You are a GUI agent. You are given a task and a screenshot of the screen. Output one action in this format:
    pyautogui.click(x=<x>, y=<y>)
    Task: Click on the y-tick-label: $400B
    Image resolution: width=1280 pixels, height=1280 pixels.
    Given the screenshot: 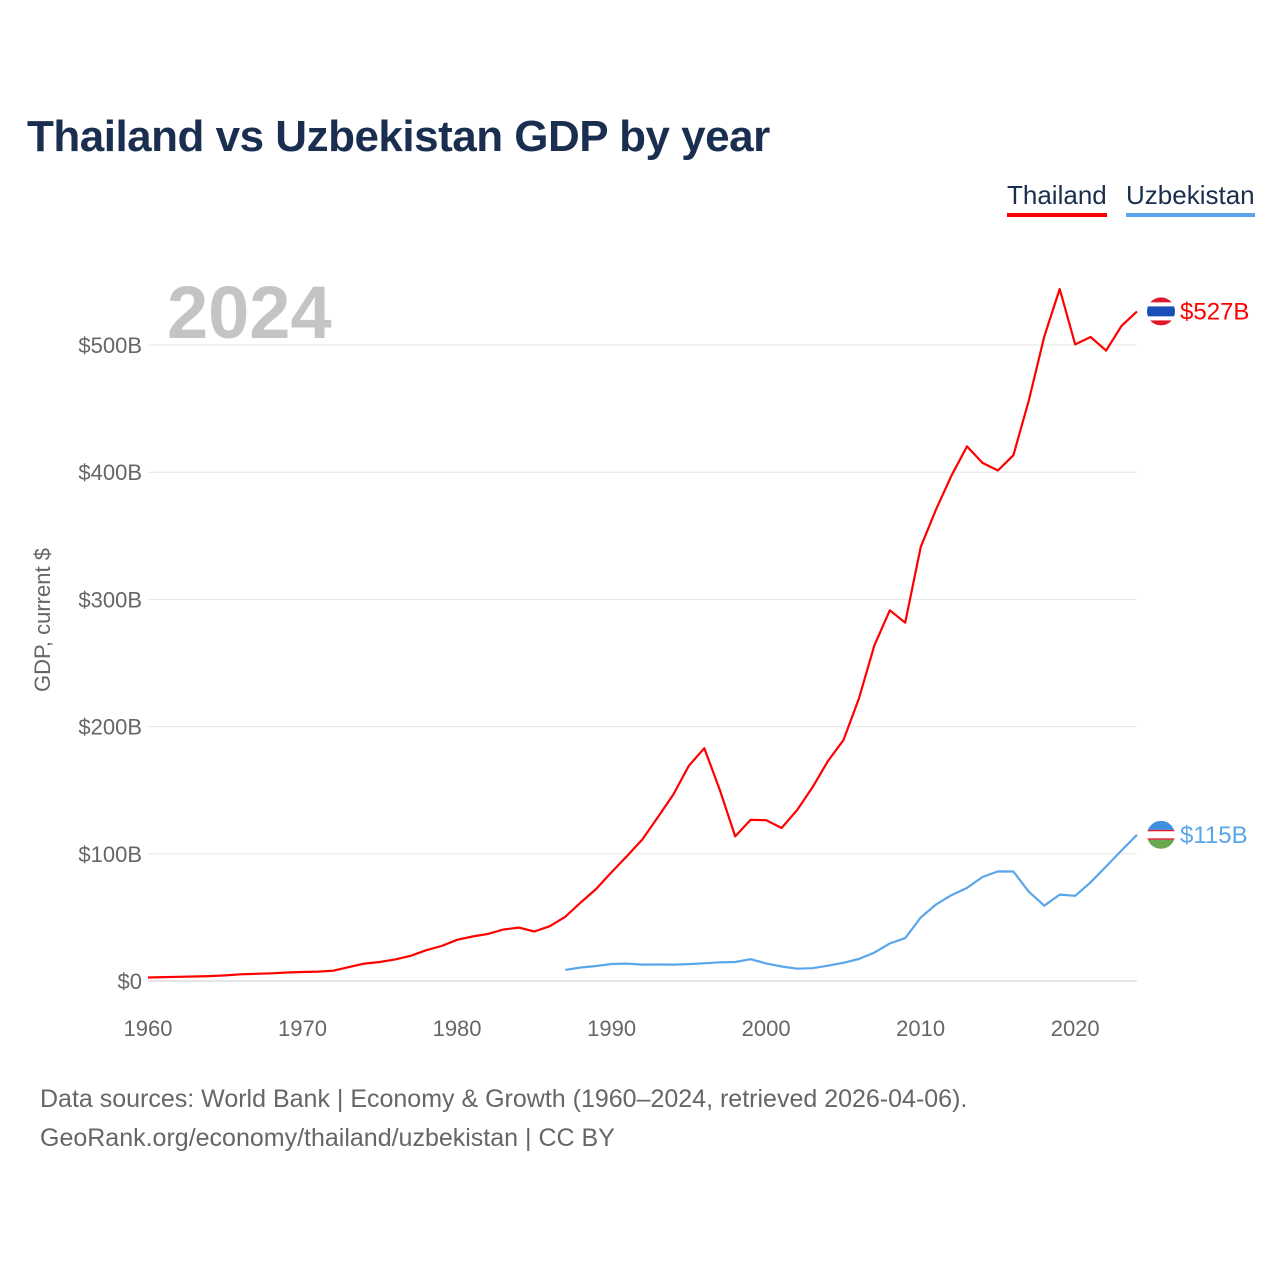 What is the action you would take?
    pyautogui.click(x=110, y=472)
    